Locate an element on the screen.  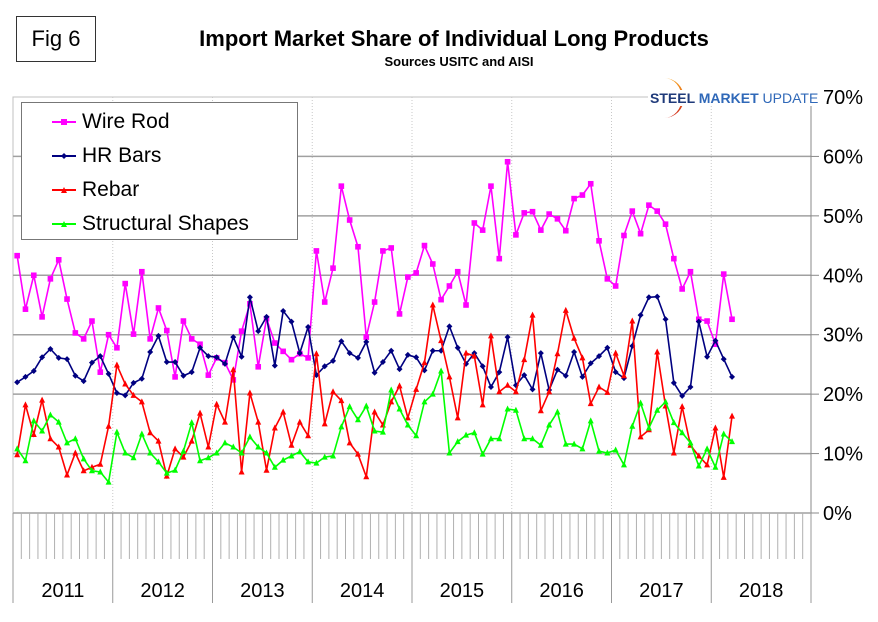
legend-item: Structural Shapes is located at coordinates (150, 224).